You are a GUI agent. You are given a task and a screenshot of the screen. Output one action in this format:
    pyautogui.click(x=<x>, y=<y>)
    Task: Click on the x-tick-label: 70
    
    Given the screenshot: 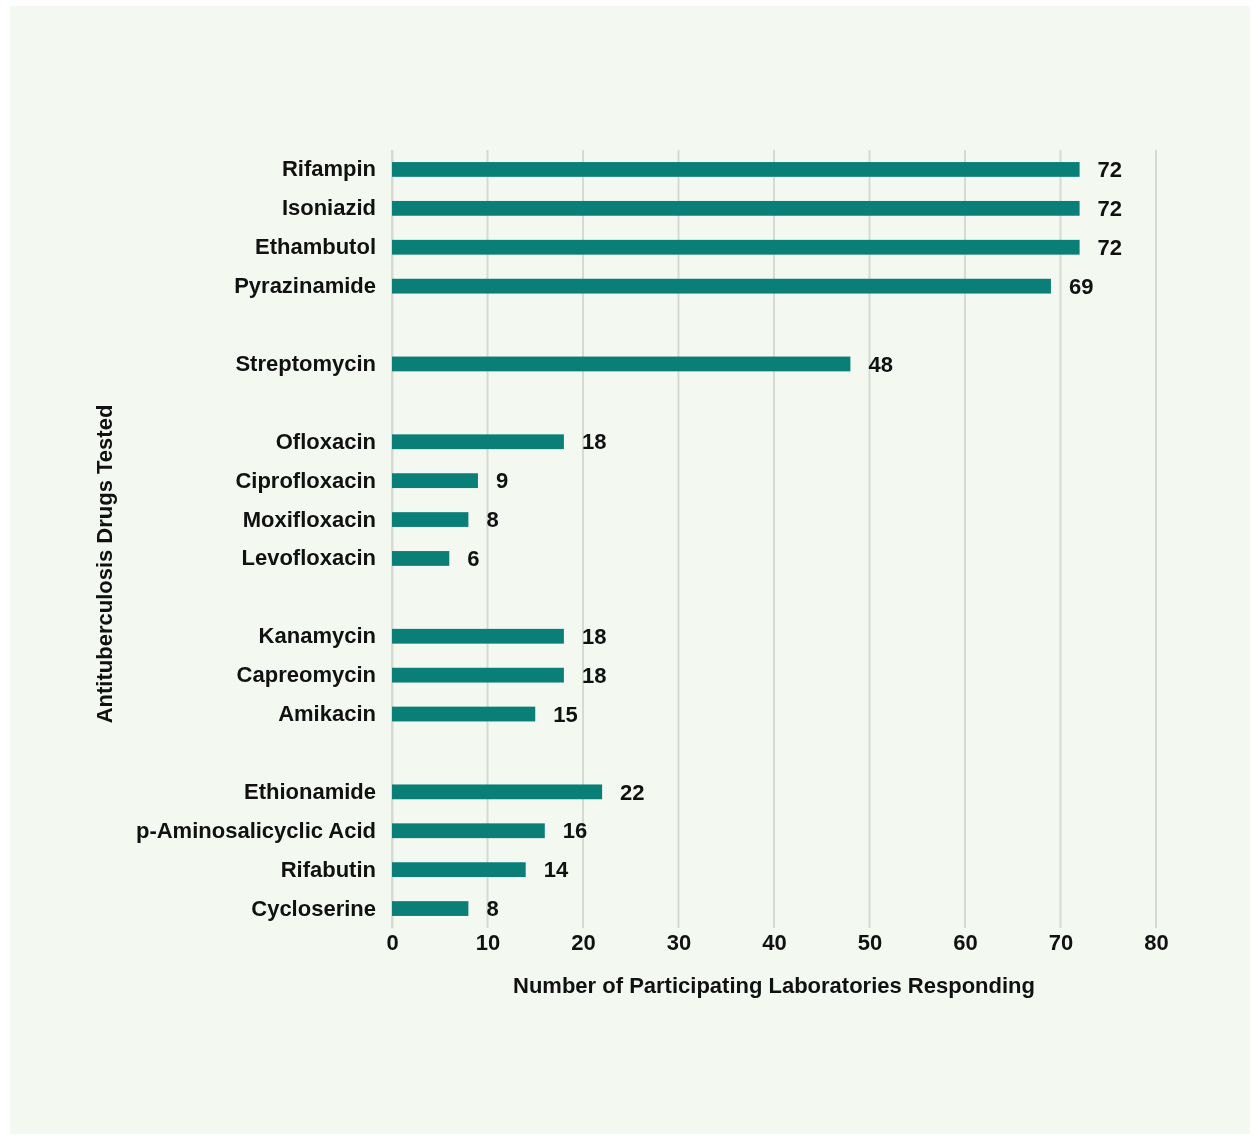 What is the action you would take?
    pyautogui.click(x=1061, y=942)
    